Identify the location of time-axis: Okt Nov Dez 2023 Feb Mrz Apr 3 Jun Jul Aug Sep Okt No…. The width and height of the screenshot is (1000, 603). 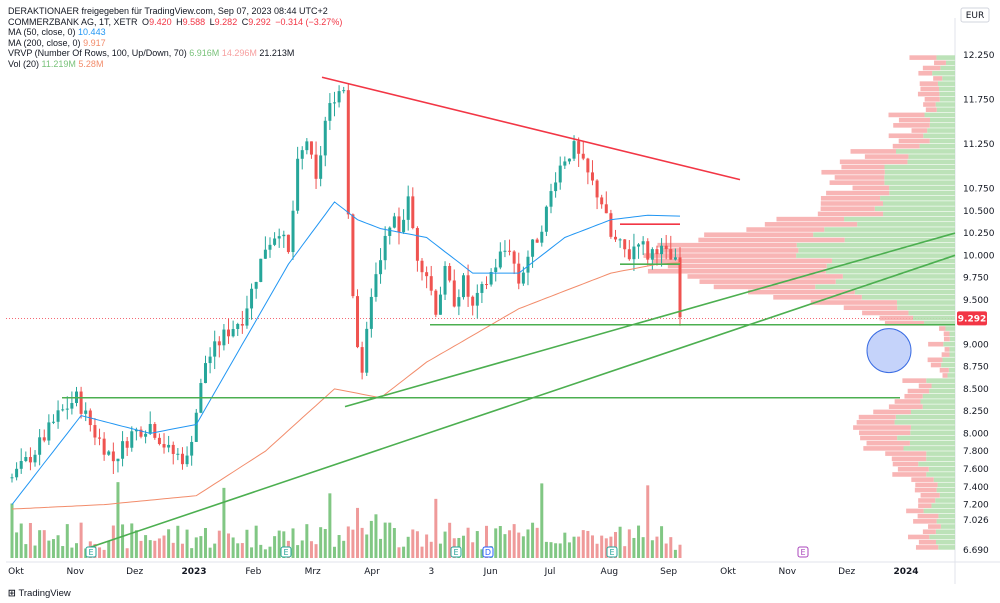
(463, 572).